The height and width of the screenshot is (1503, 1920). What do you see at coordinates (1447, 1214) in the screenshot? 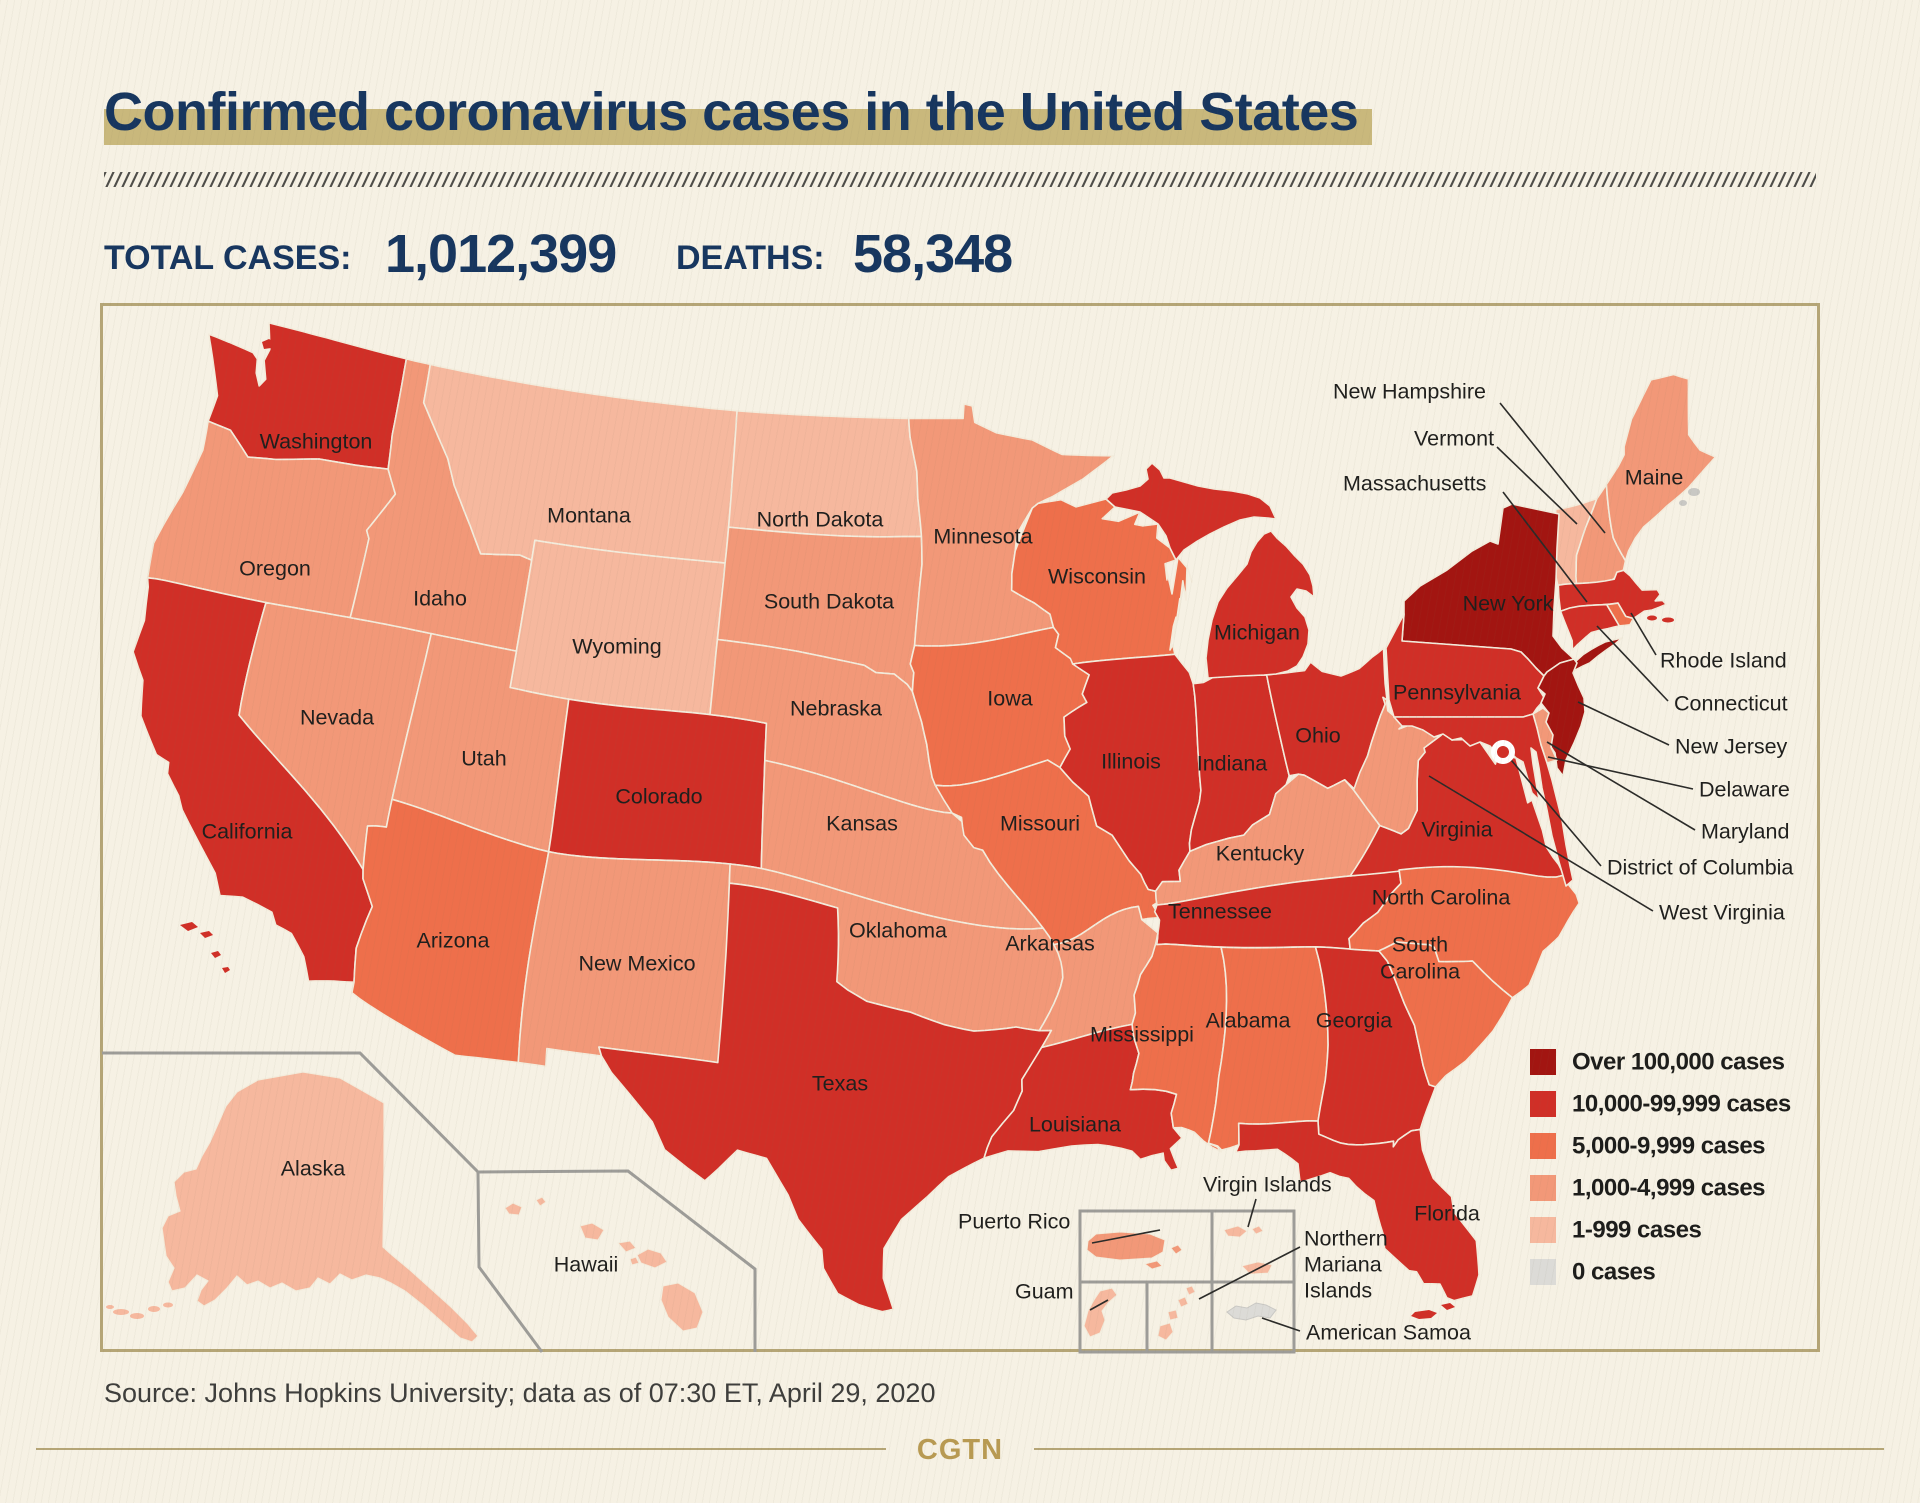
I see `svg-text: Florida` at bounding box center [1447, 1214].